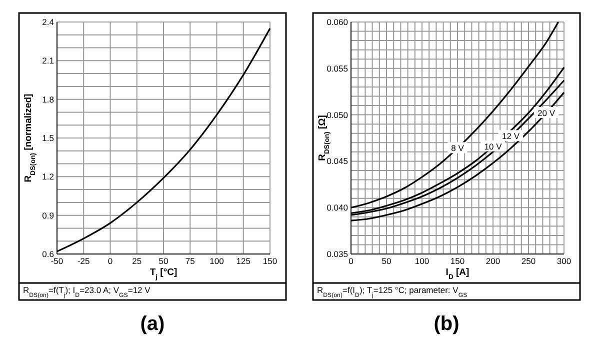 Image resolution: width=600 pixels, height=345 pixels. Describe the element at coordinates (458, 273) in the screenshot. I see `x-axis-title: I$_{D}$ [A]` at that location.